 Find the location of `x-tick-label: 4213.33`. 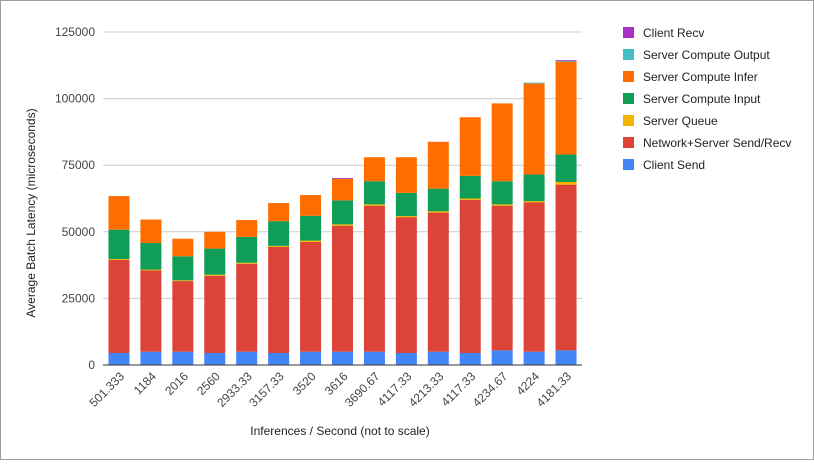

x-tick-label: 4213.33 is located at coordinates (426, 389).